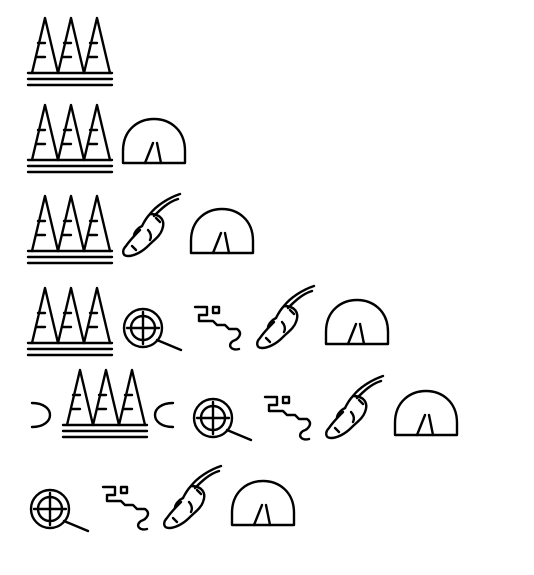 Image resolution: width=534 pixels, height=575 pixels. Describe the element at coordinates (164, 415) in the screenshot. I see `cartouche-close-sign` at that location.